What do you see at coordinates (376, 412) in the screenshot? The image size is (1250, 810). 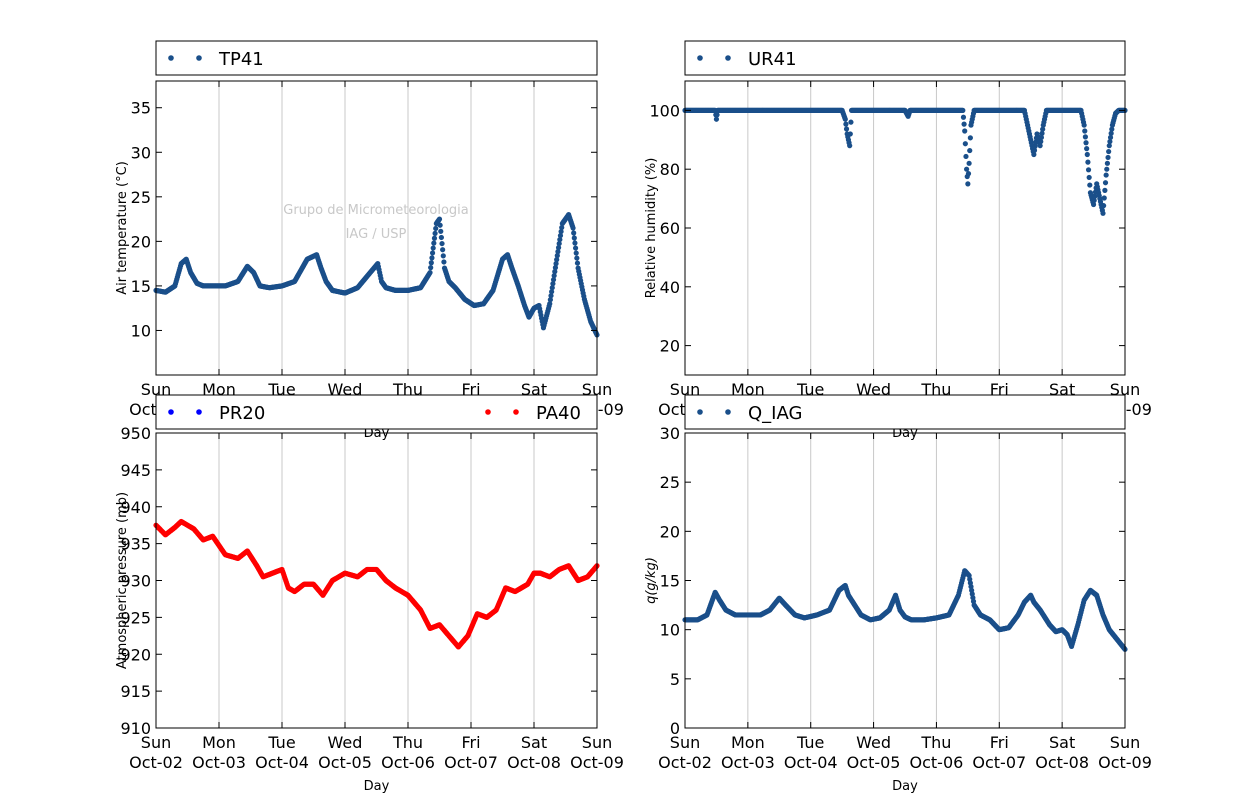 I see `legend: PR20 PA40` at bounding box center [376, 412].